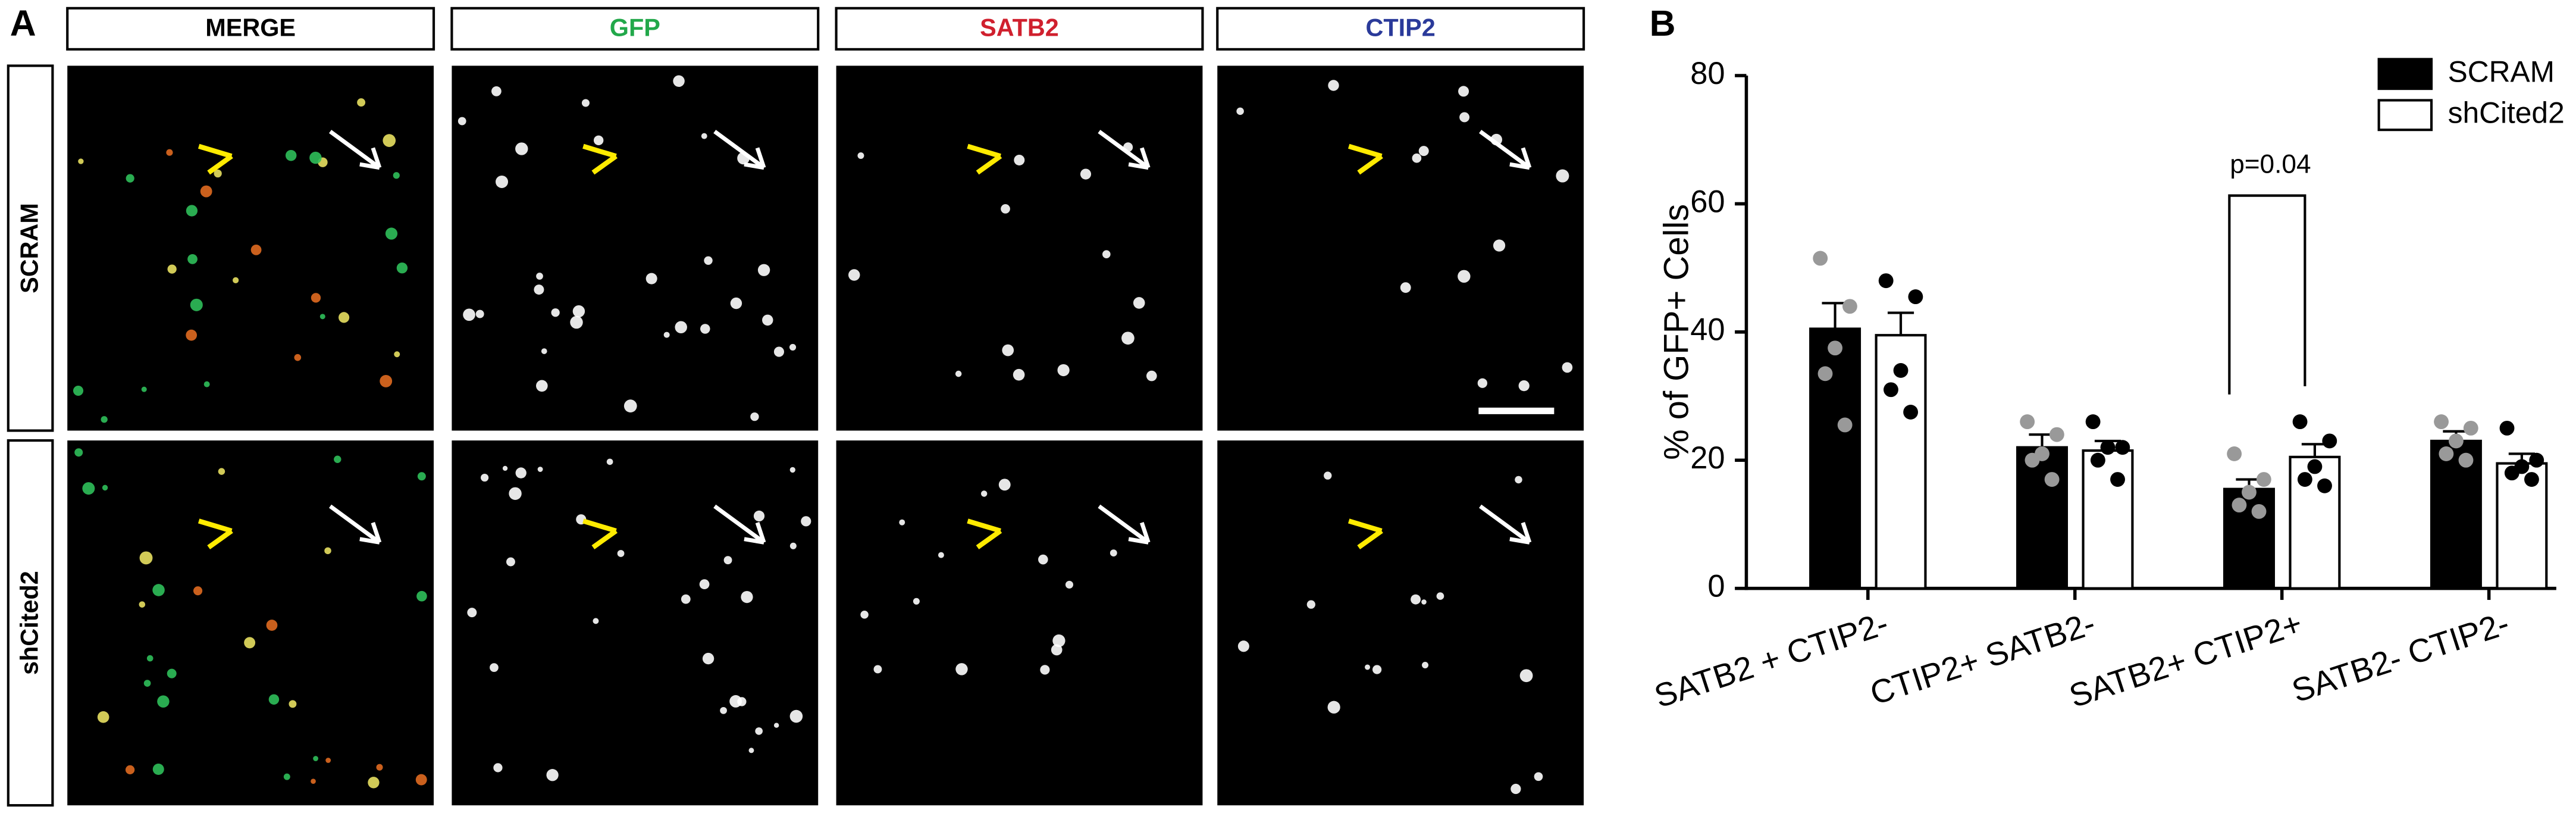 This screenshot has height=813, width=2576. What do you see at coordinates (1707, 74) in the screenshot?
I see `y-tick-label: 80` at bounding box center [1707, 74].